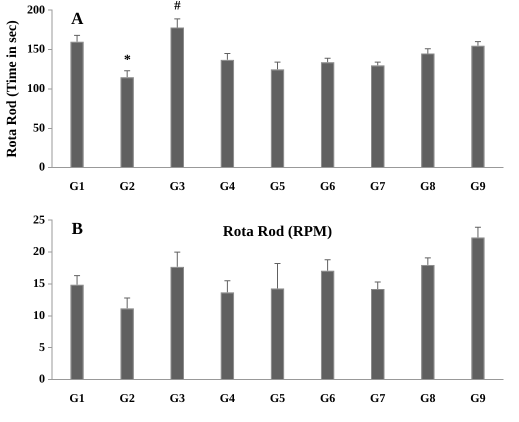 The image size is (519, 422). What do you see at coordinates (77, 18) in the screenshot?
I see `annotation: A` at bounding box center [77, 18].